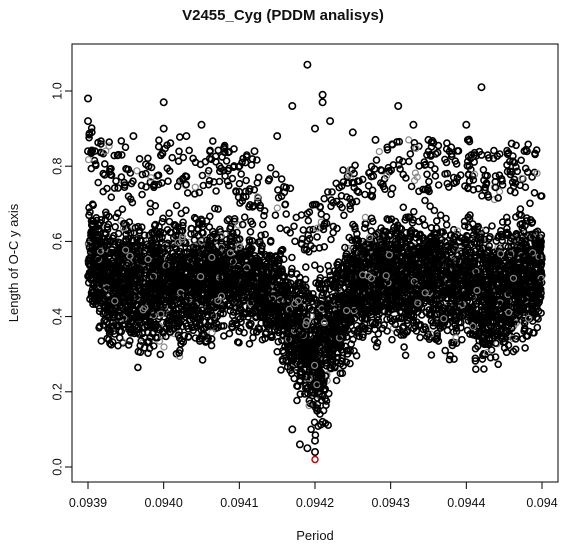  I want to click on chart-title: V2455_Cyg (PDDM analisys), so click(283, 15).